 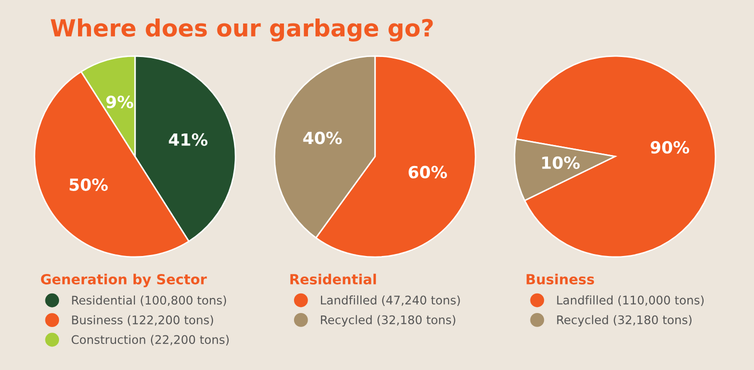 I want to click on data-label: 10%, so click(x=561, y=163).